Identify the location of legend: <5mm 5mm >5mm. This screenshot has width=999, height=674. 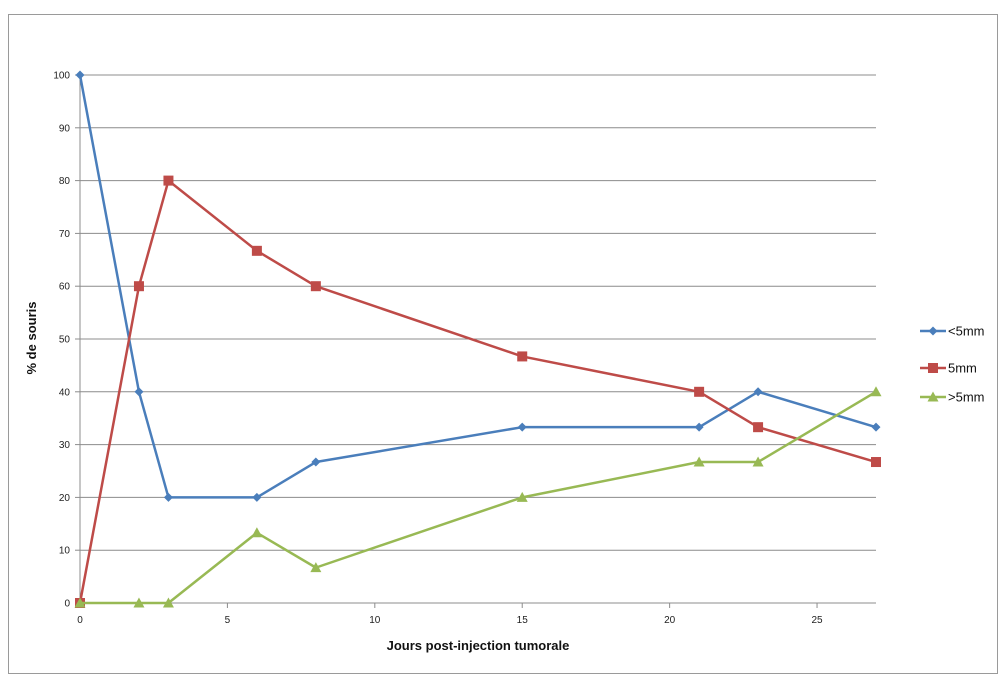
(952, 364).